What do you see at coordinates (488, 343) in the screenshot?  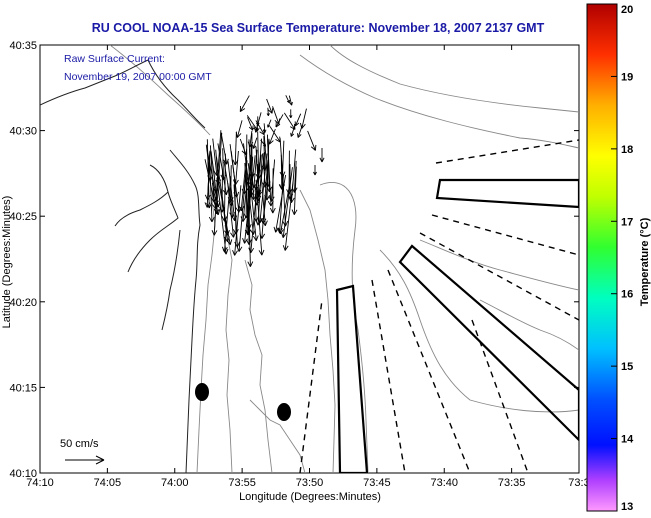 I see `survey-box-southeast` at bounding box center [488, 343].